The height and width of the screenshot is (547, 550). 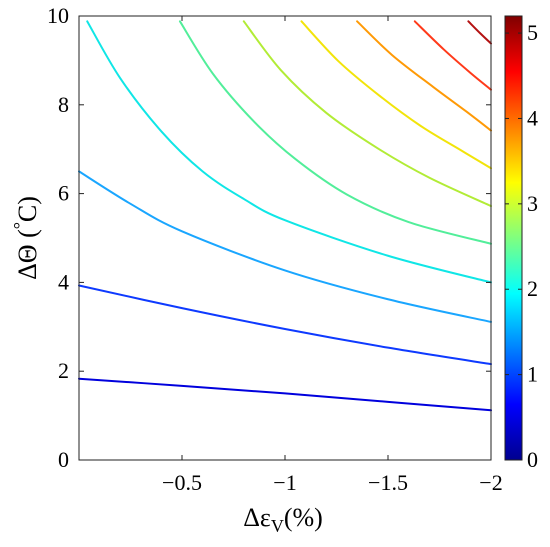 I want to click on y-tick-label: 8, so click(x=63, y=104).